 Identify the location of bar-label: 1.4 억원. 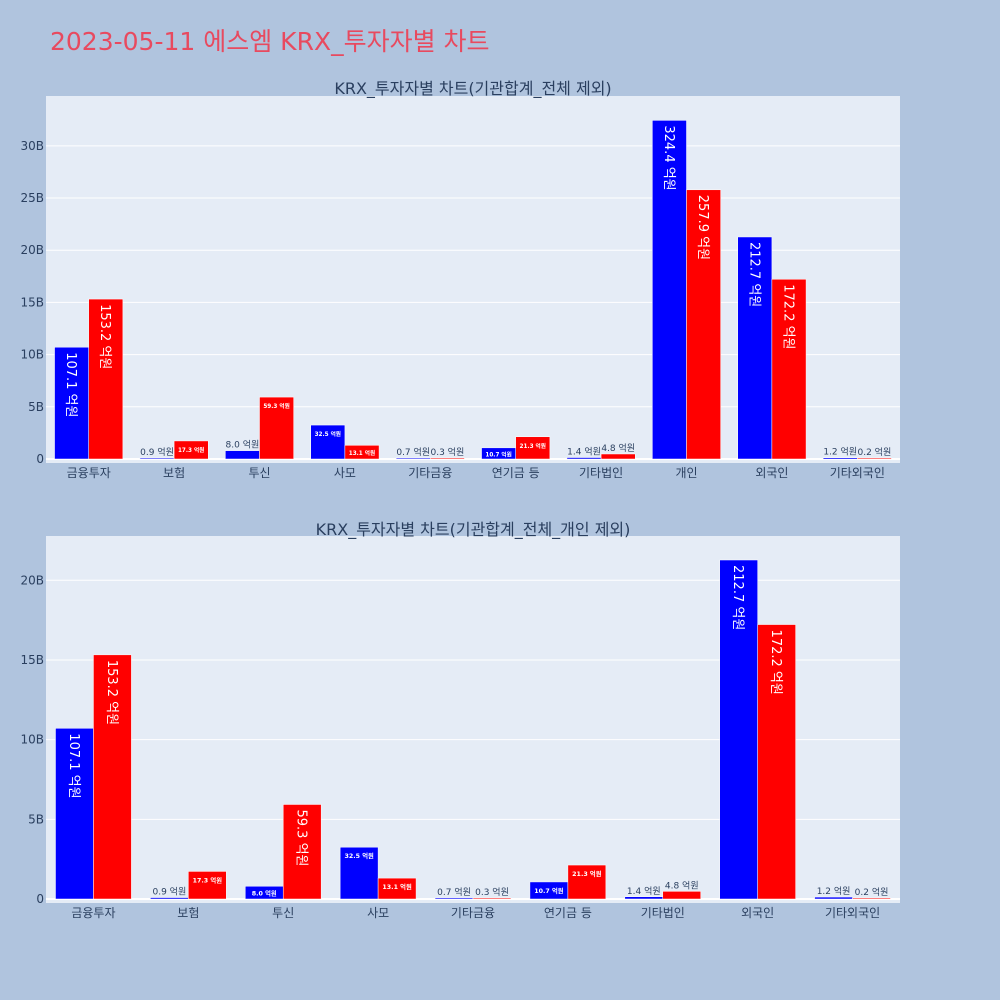
(584, 452).